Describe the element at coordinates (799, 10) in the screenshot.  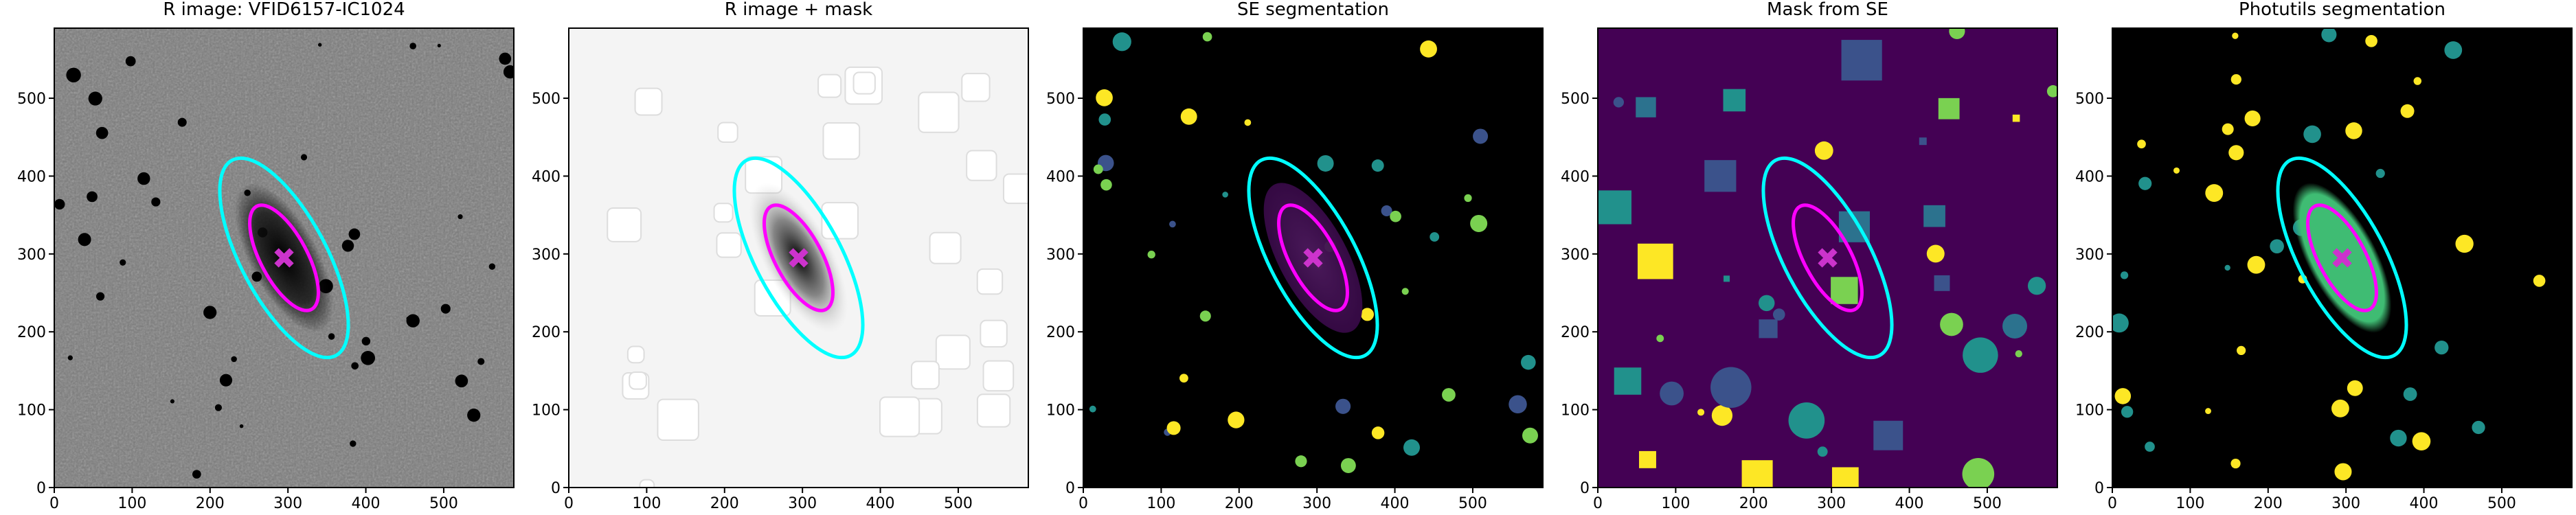
I see `panel-title: R image + mask` at that location.